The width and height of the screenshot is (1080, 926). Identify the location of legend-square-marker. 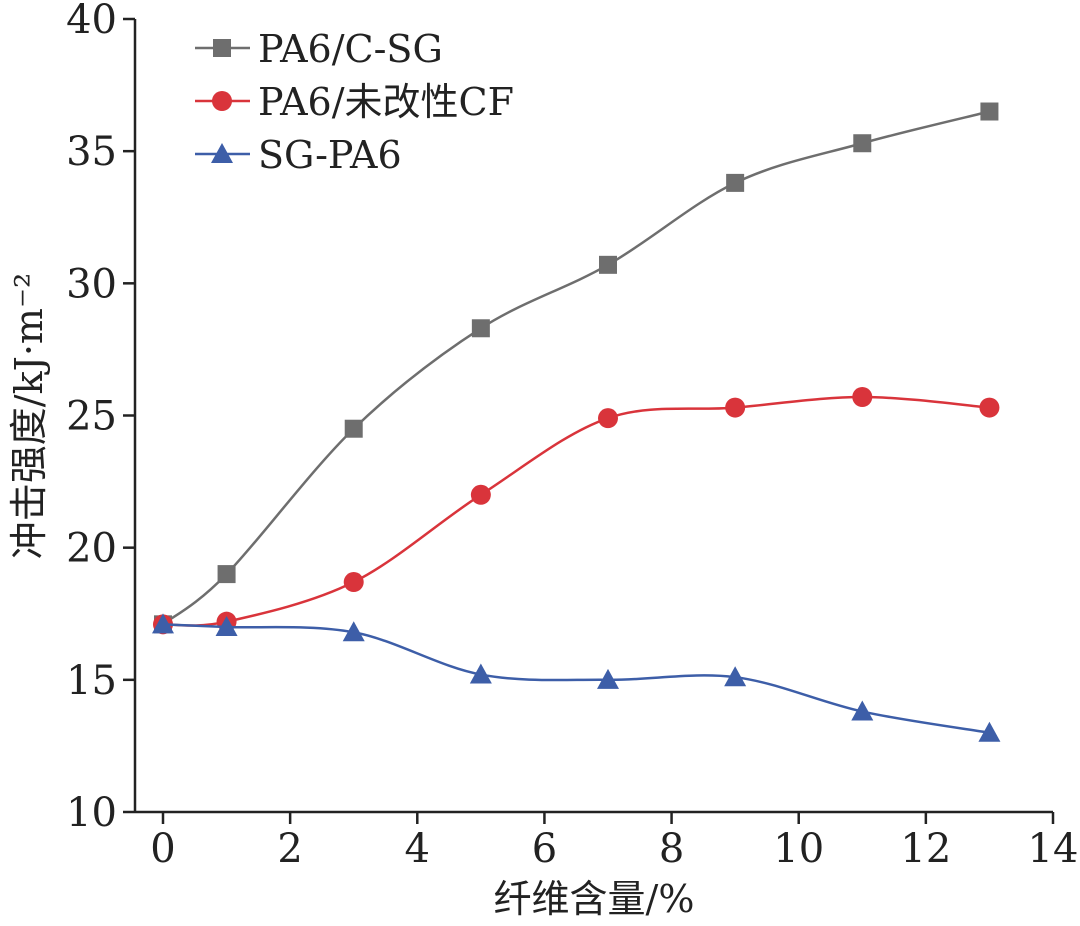
(222, 48).